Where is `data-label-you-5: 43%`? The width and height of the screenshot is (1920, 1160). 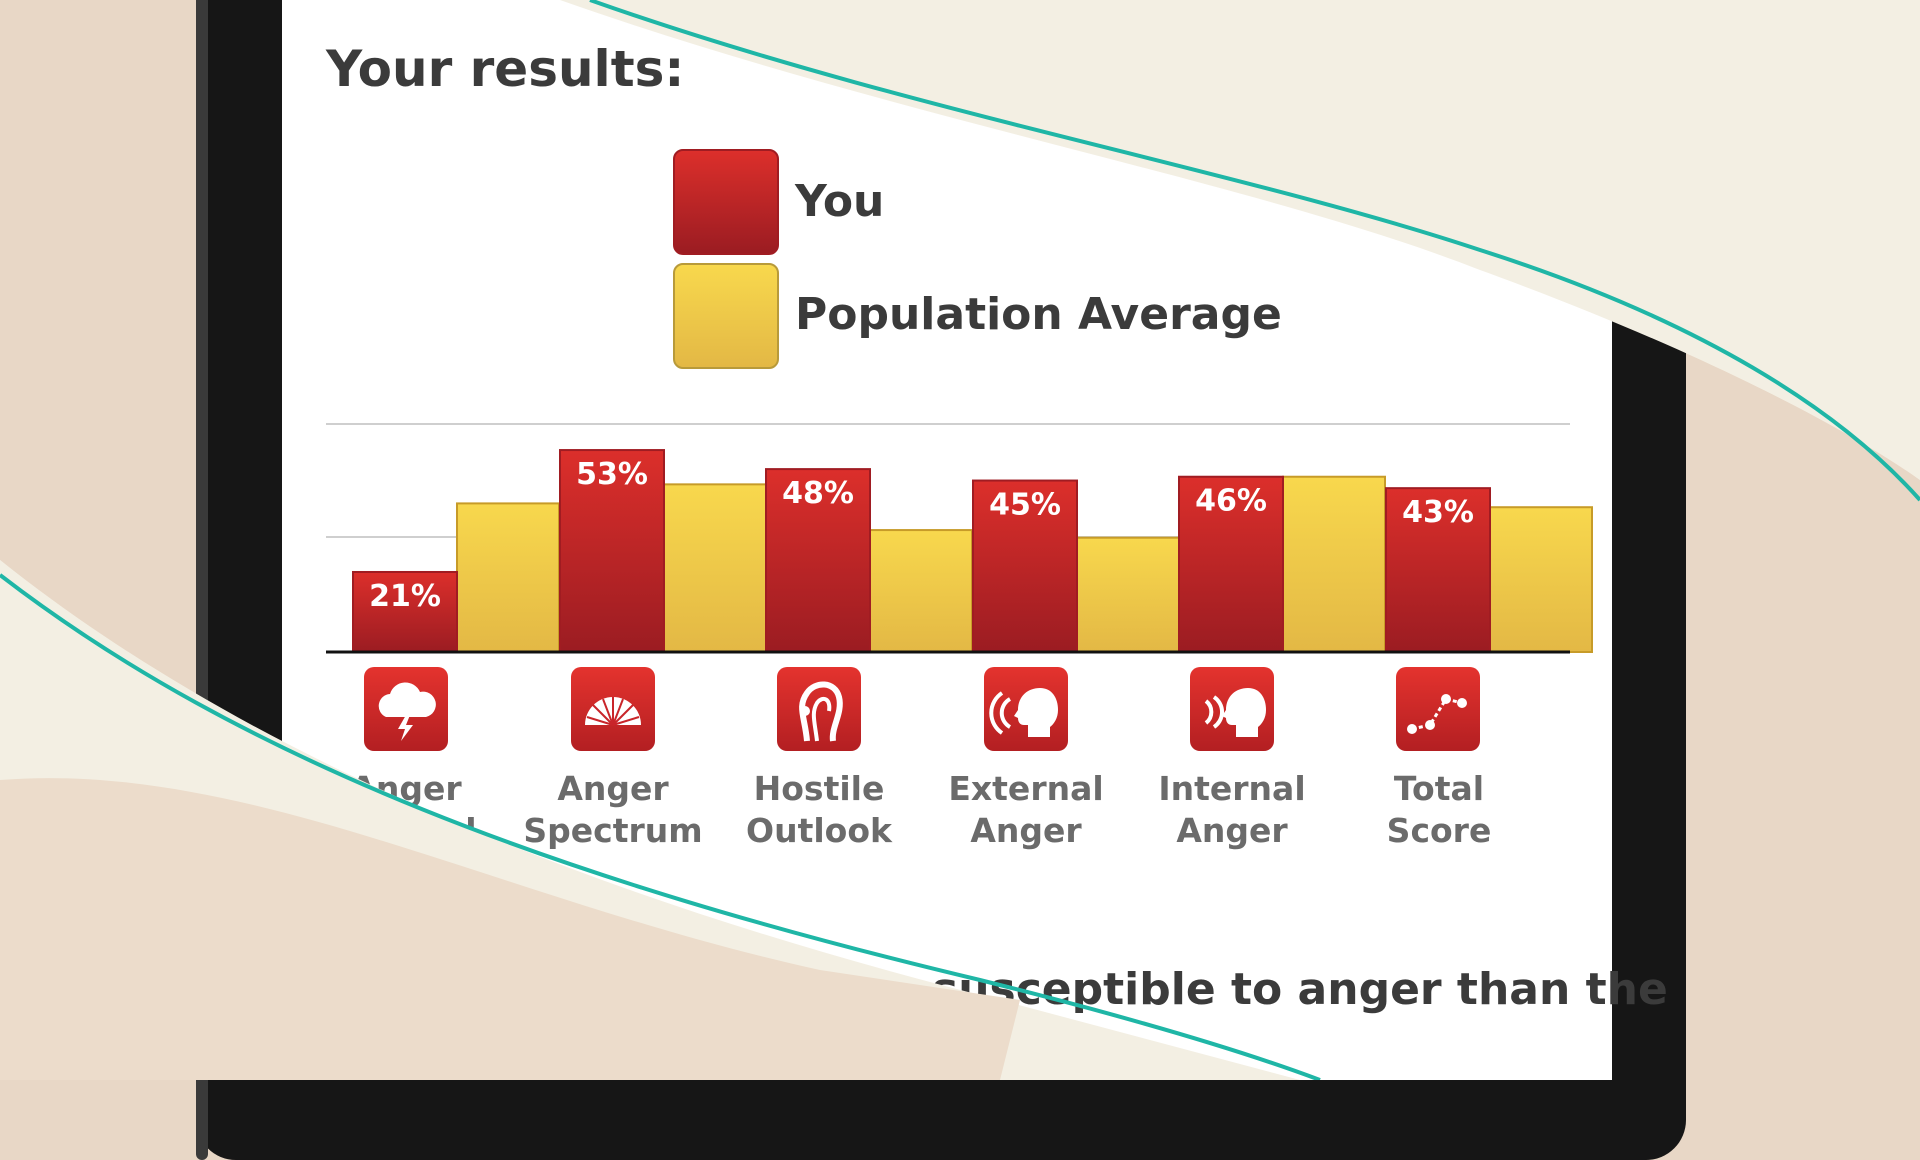
data-label-you-5: 43% is located at coordinates (1438, 512).